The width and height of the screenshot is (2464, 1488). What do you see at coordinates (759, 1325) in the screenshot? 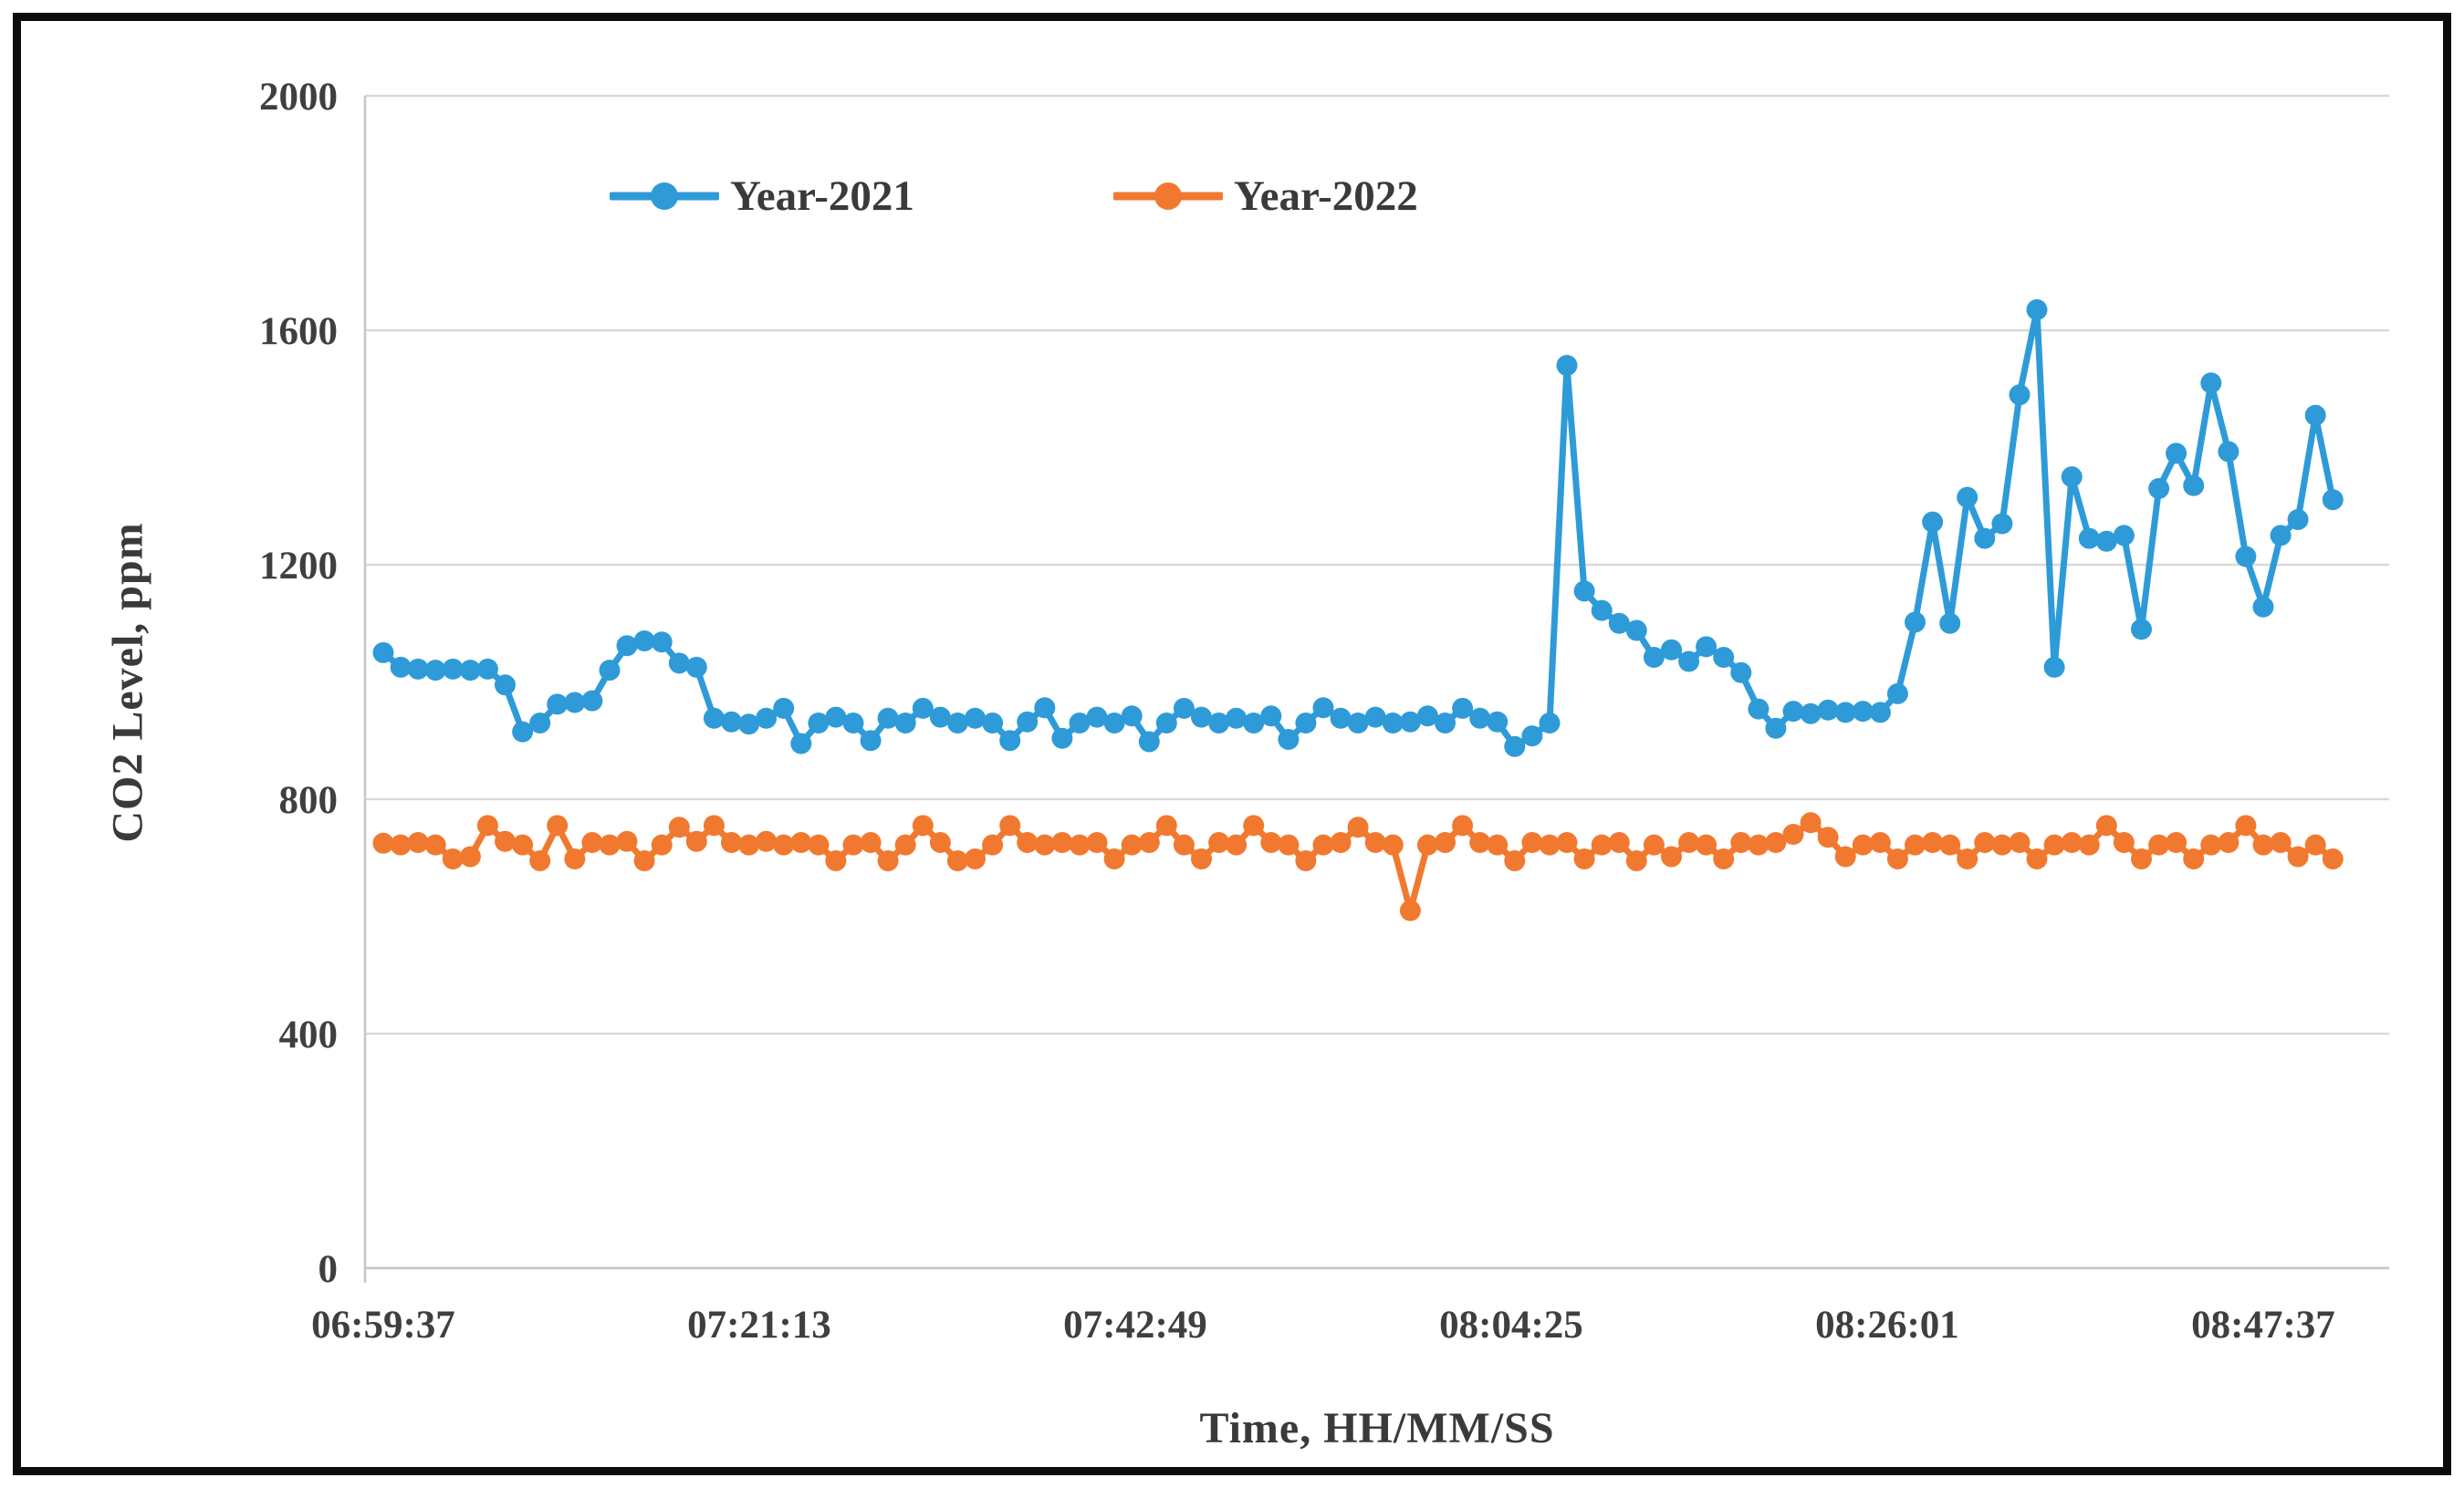
I see `x-tick-07:21:13: 07:21:13` at bounding box center [759, 1325].